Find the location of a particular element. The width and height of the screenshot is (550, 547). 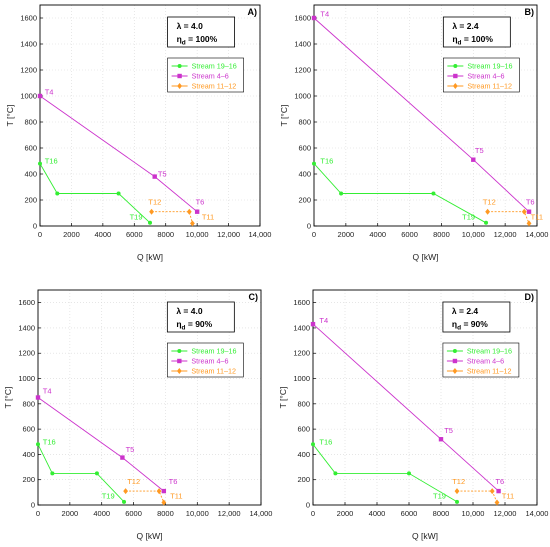

efficiency-value: ηd = 100% is located at coordinates (197, 40).